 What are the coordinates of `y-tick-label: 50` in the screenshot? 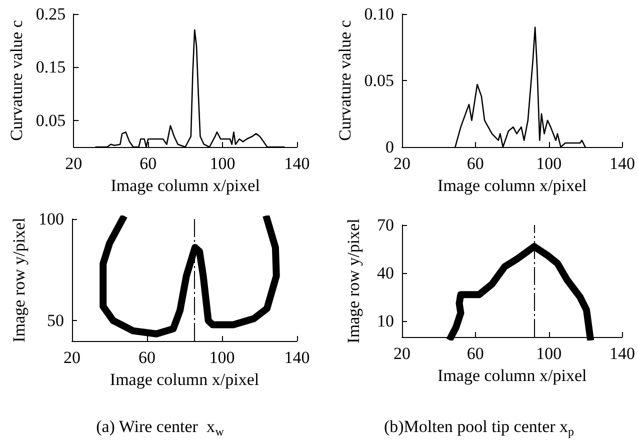 It's located at (55, 320).